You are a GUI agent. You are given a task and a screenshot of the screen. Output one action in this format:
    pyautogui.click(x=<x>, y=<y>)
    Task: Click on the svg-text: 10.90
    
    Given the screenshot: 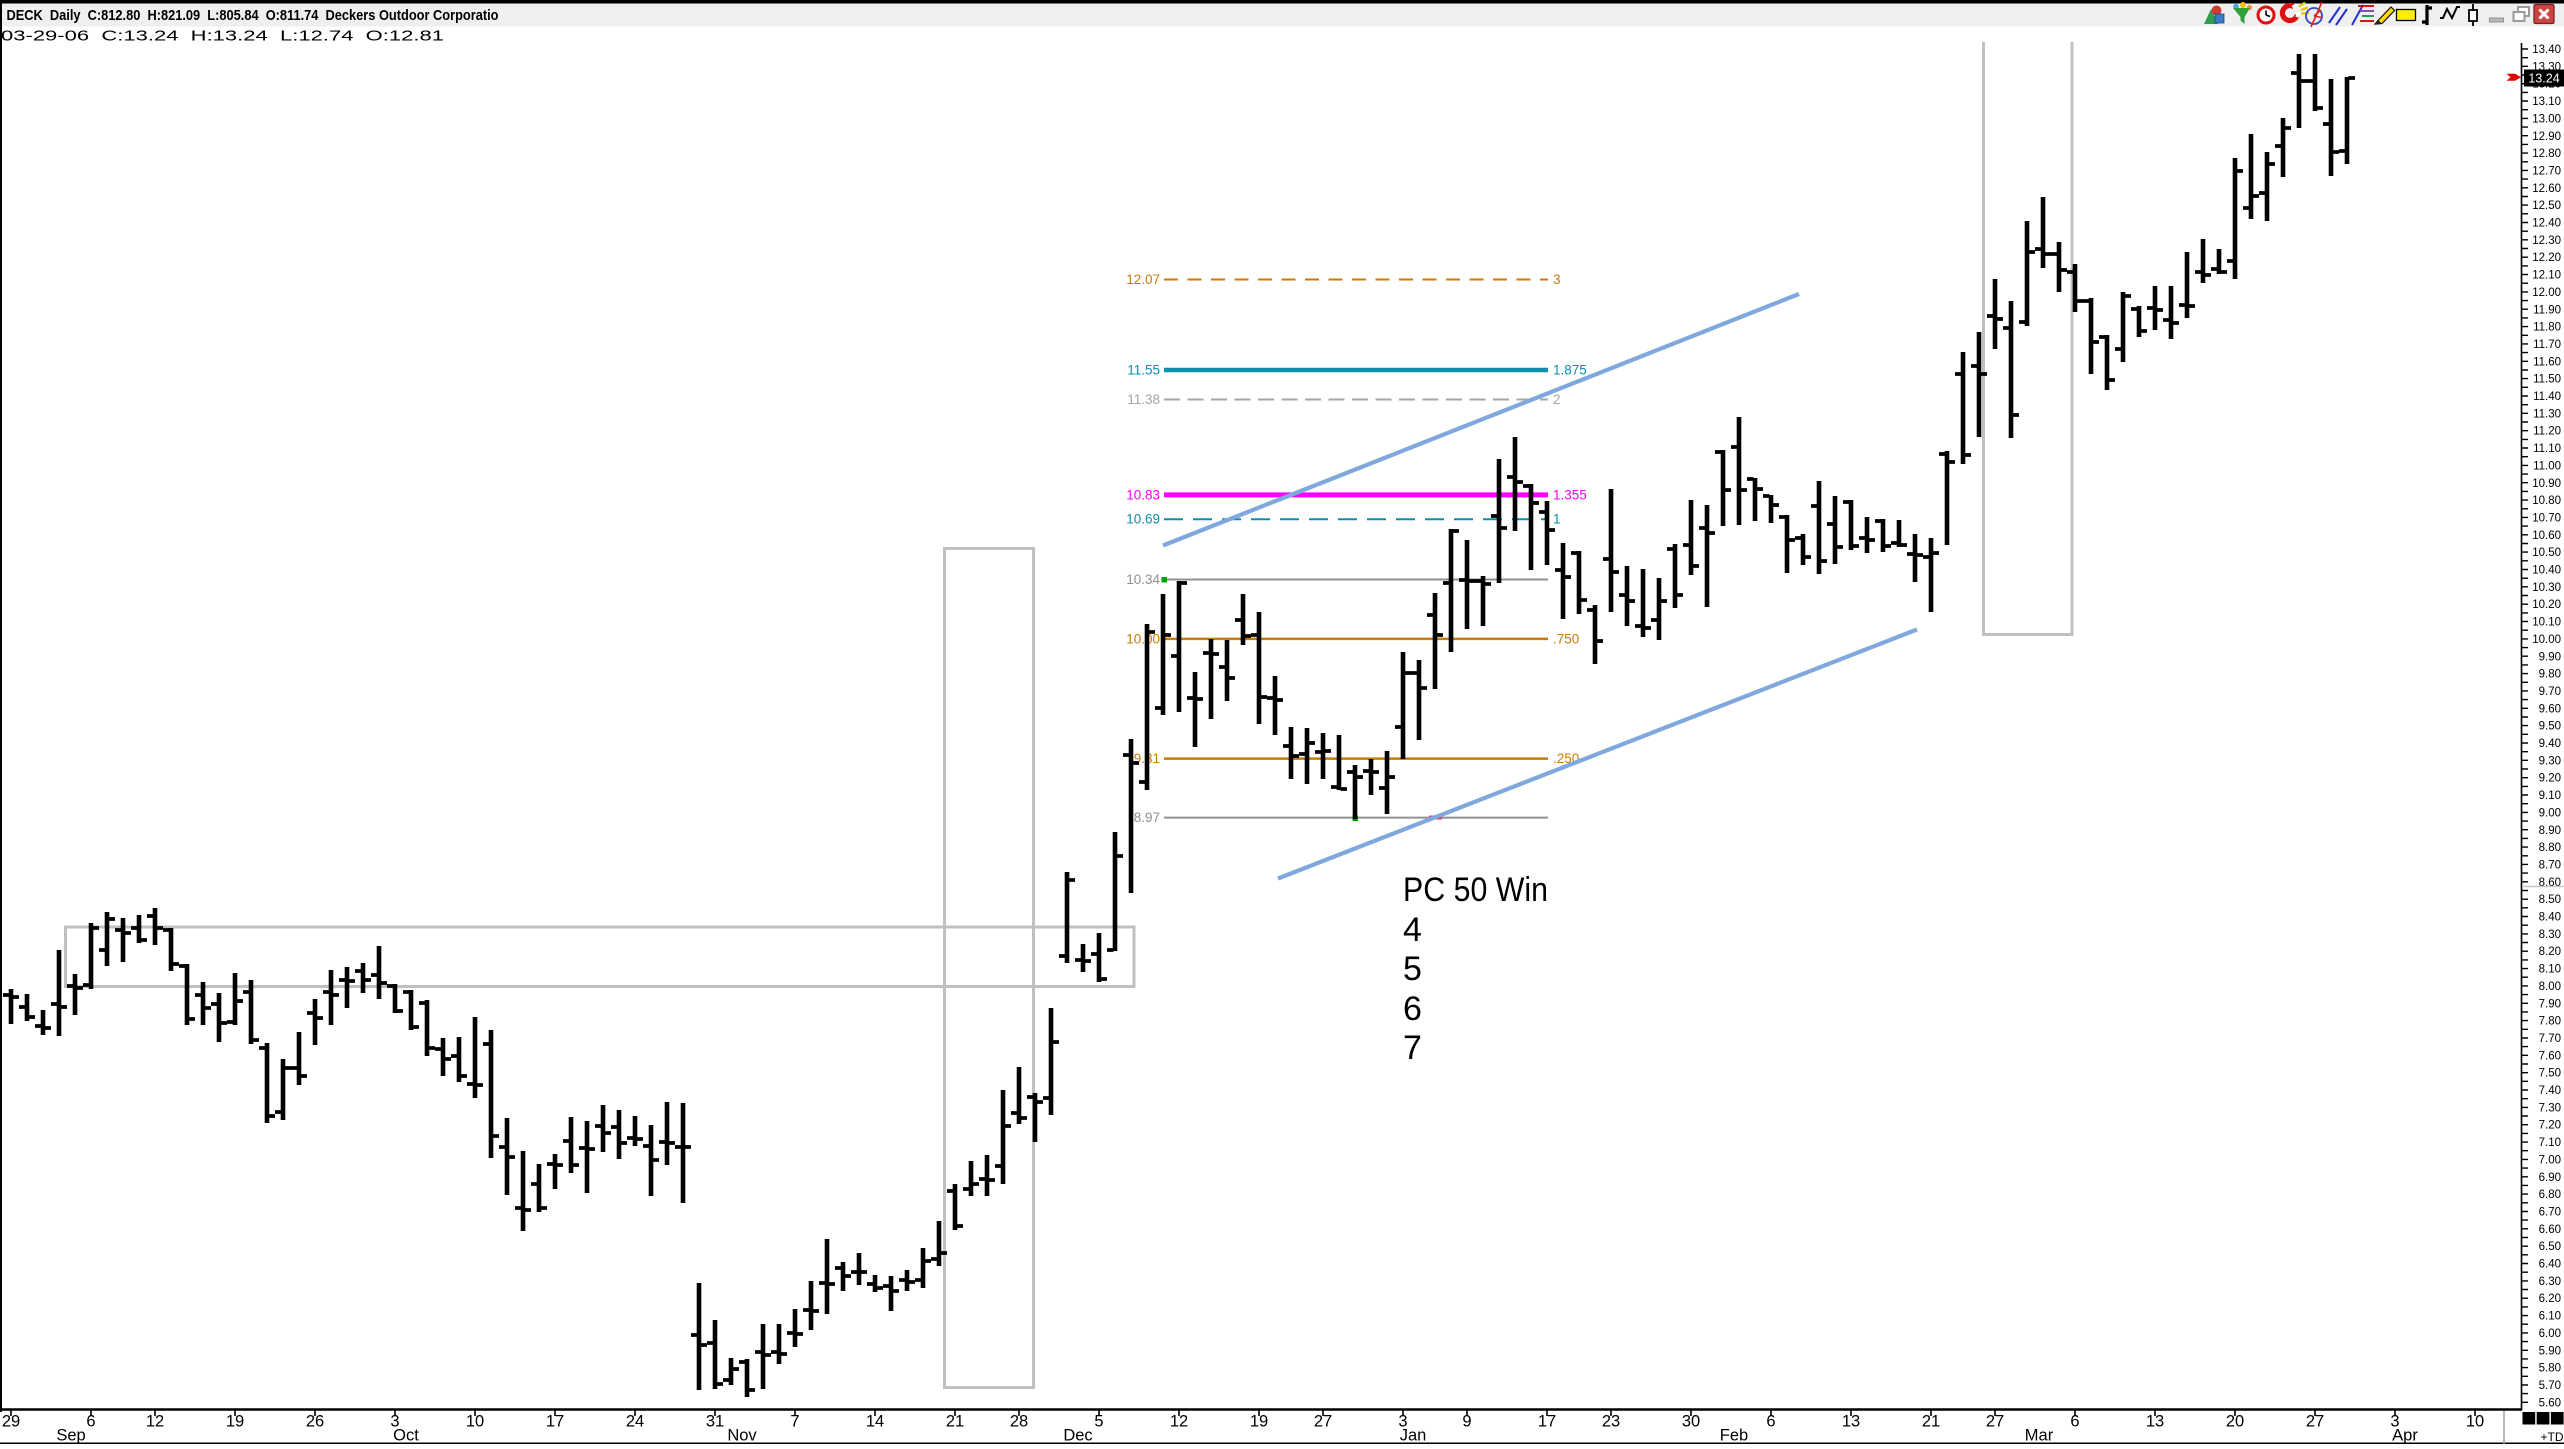 What is the action you would take?
    pyautogui.click(x=2546, y=484)
    